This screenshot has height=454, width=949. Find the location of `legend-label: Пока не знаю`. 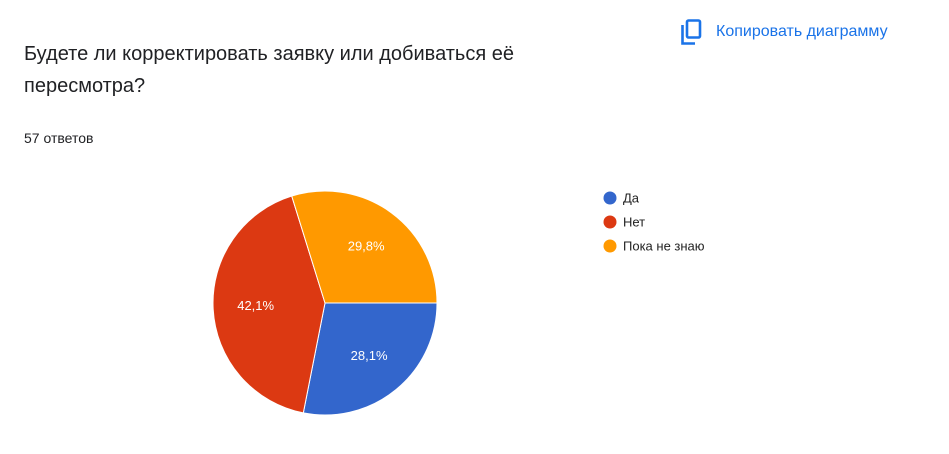

legend-label: Пока не знаю is located at coordinates (664, 245).